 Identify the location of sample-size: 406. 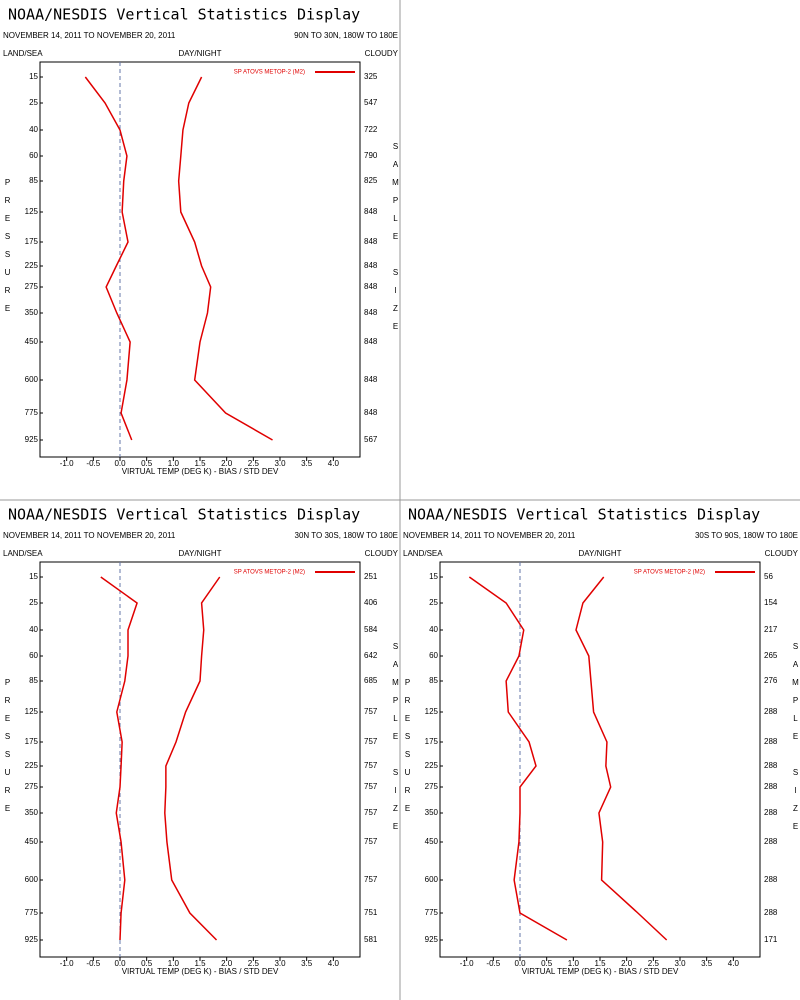
(371, 602).